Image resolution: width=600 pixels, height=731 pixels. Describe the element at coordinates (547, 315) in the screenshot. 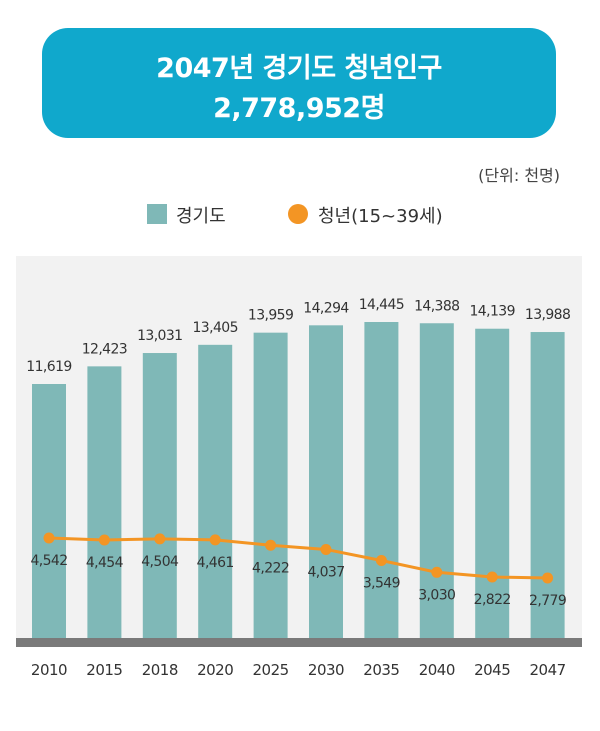

I see `bar-label-2047: 13,988` at that location.